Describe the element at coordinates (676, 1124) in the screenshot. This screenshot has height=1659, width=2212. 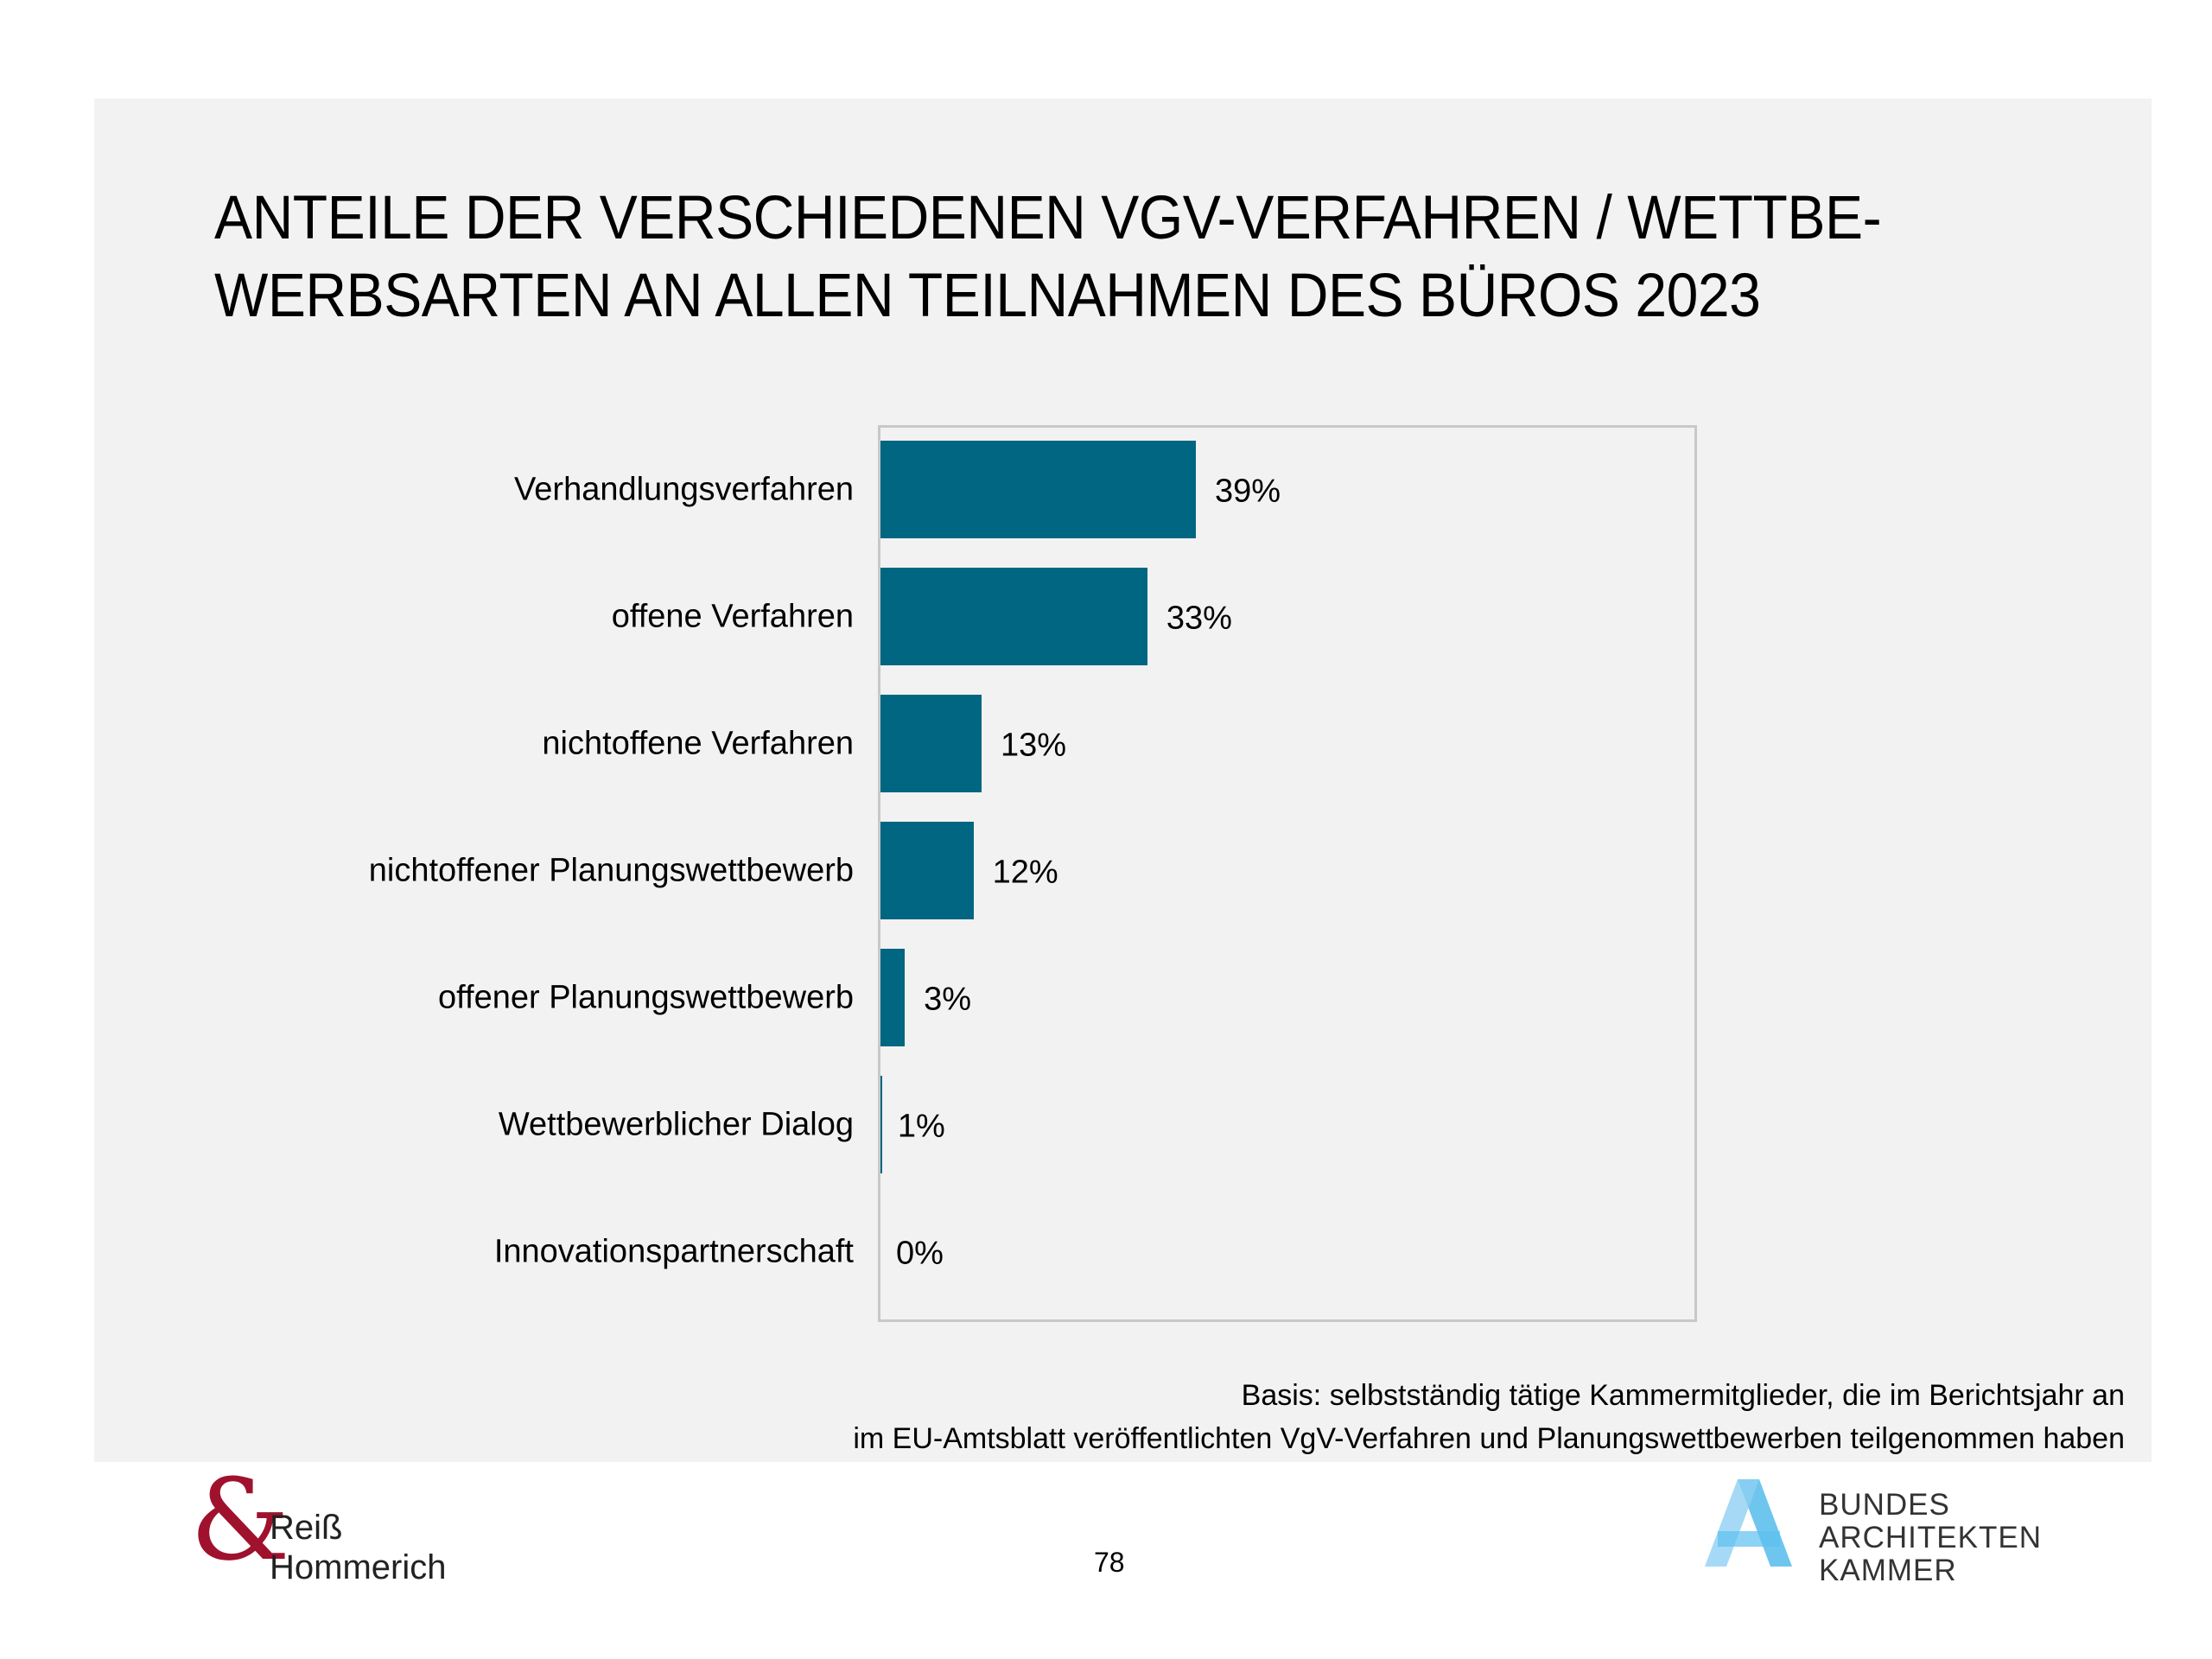
I see `category-label: Wettbewerblicher Dialog` at that location.